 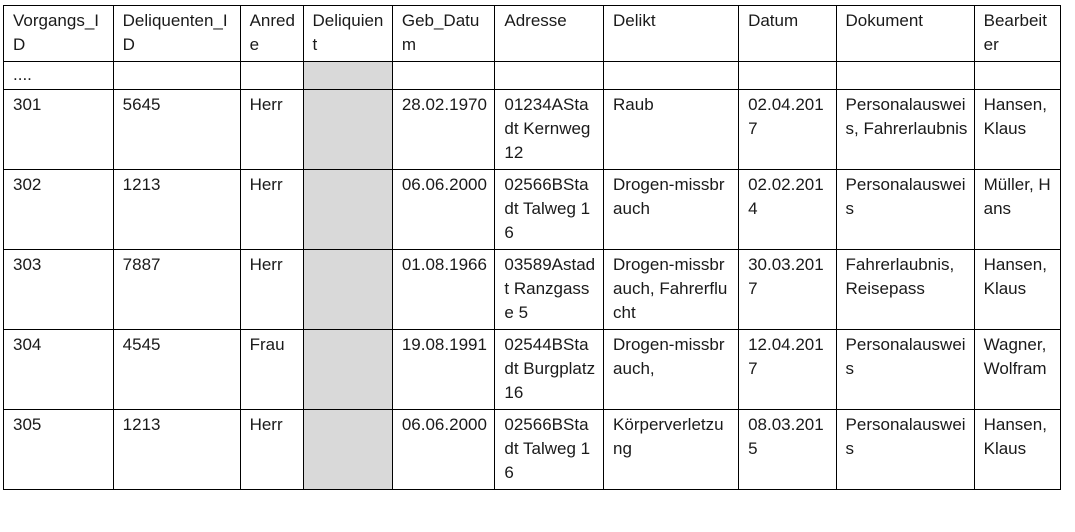 I want to click on header-bearbeiter: Bearbeiter, so click(x=1017, y=33).